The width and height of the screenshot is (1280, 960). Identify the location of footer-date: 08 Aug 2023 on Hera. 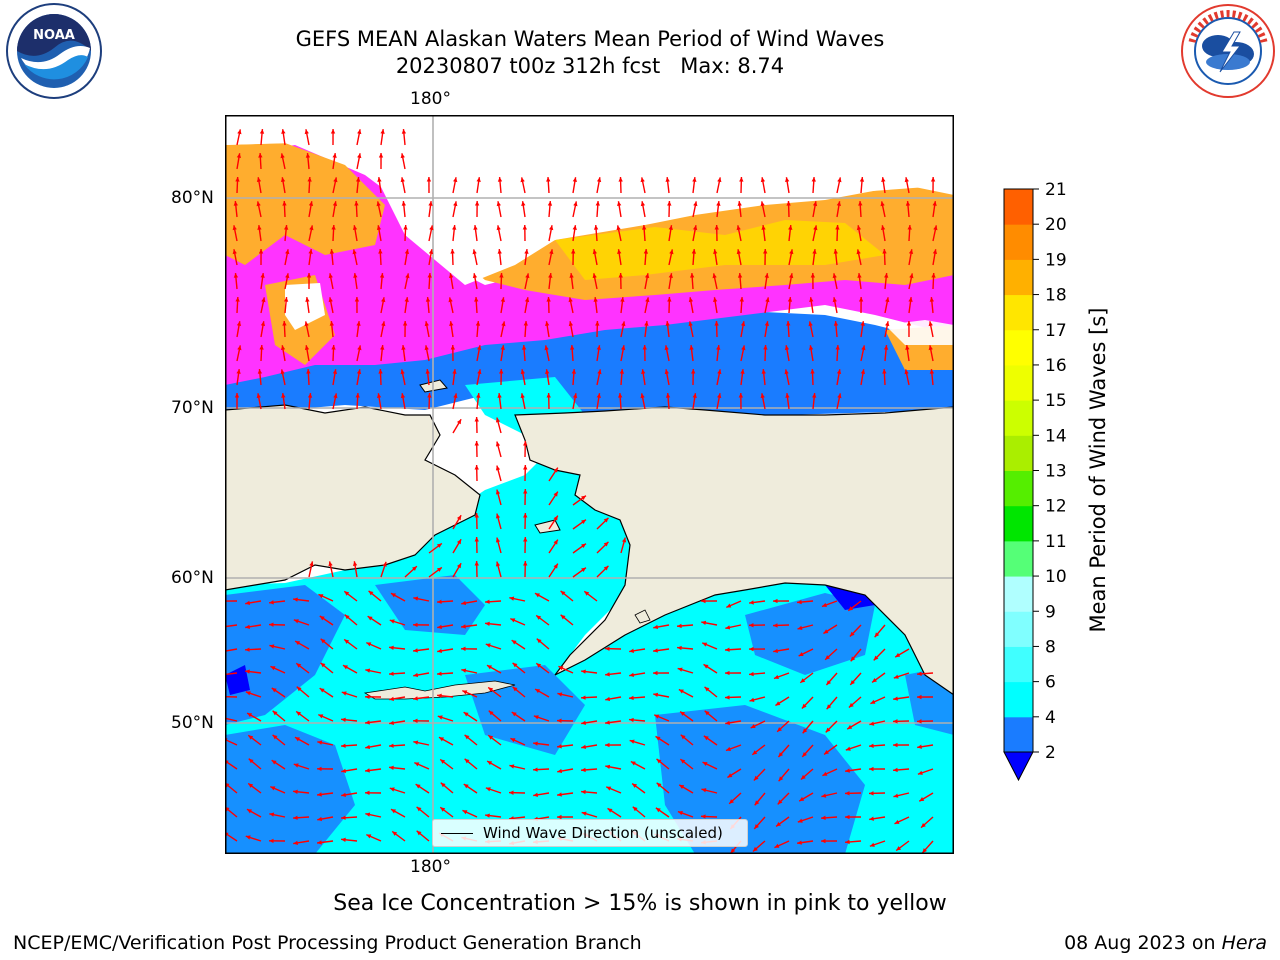
(1165, 943).